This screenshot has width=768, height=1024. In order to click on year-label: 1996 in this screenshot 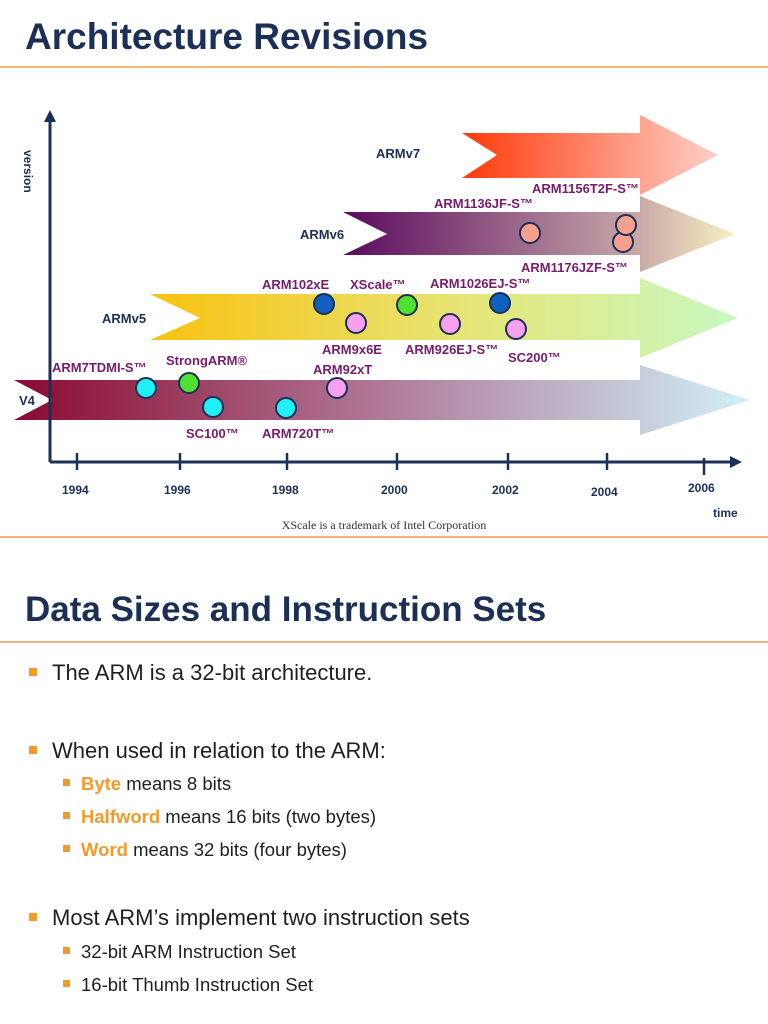, I will do `click(177, 490)`.